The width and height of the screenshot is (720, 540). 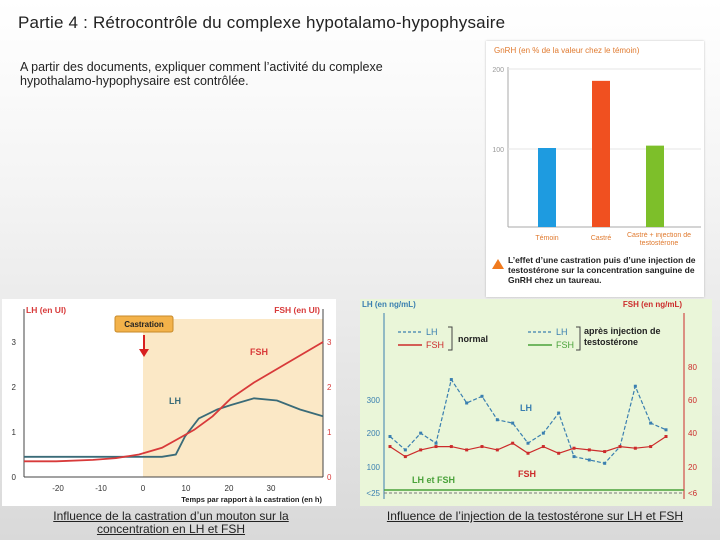 I want to click on gnrh-xlabel-castre-inj: Castré + injection de testostérone, so click(x=658, y=239).